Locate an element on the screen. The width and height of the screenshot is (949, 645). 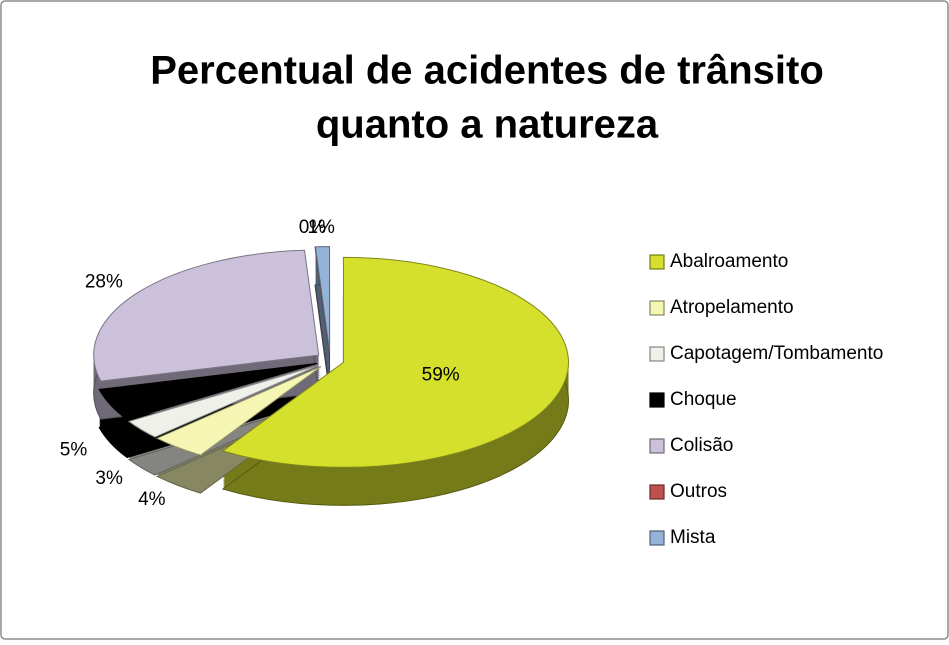
legend-label: Atropelamento is located at coordinates (732, 307).